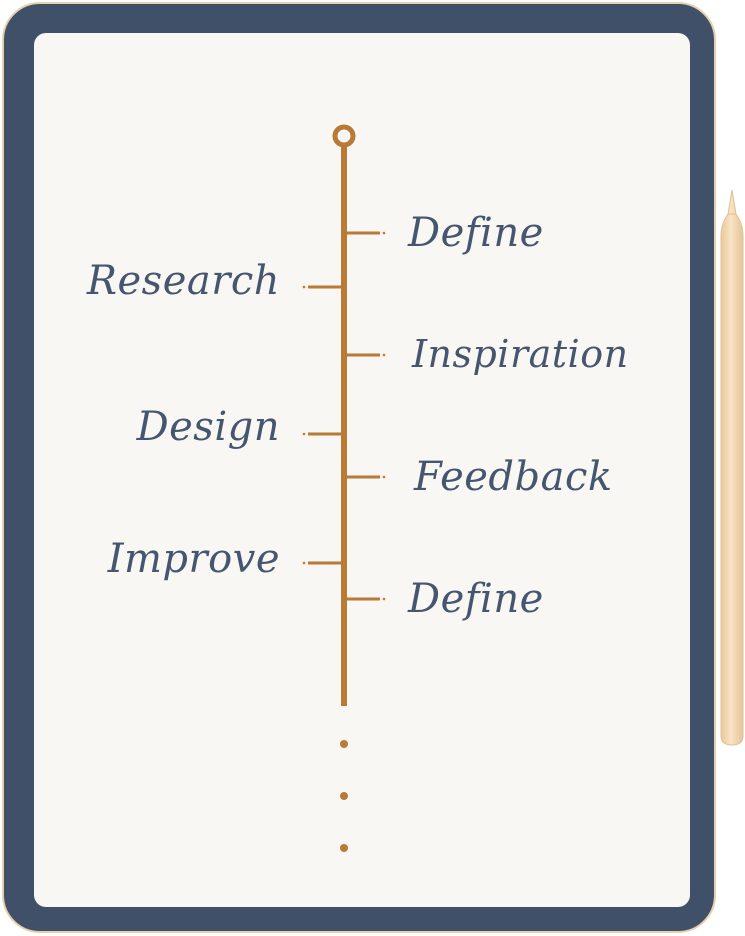 This screenshot has height=936, width=745. What do you see at coordinates (476, 233) in the screenshot?
I see `timeline-label-define: Define` at bounding box center [476, 233].